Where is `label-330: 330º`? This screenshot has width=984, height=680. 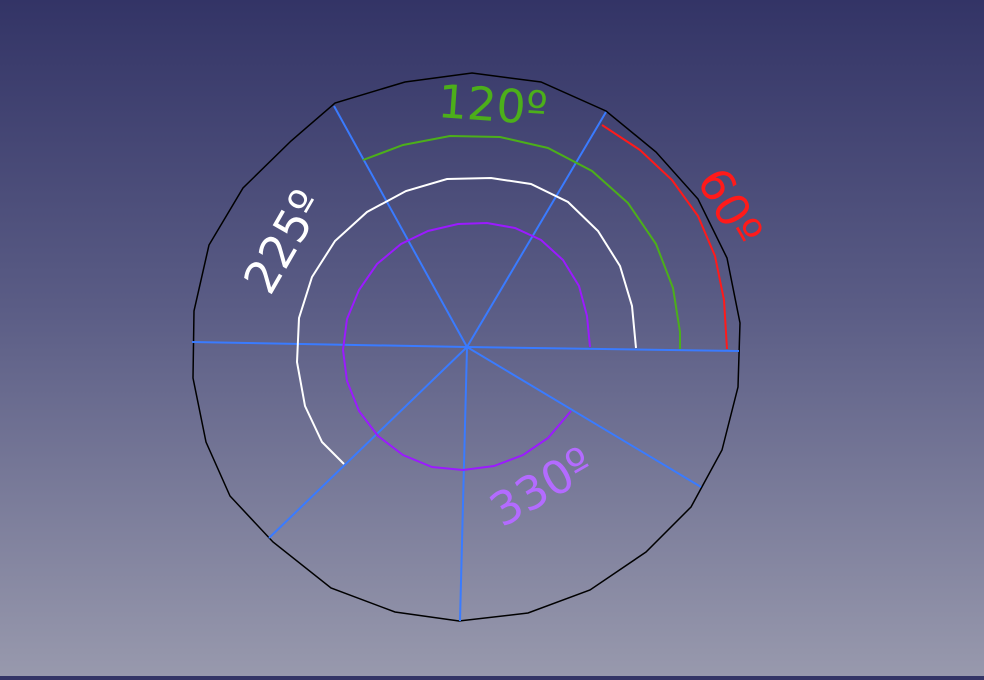
label-330: 330º is located at coordinates (542, 487).